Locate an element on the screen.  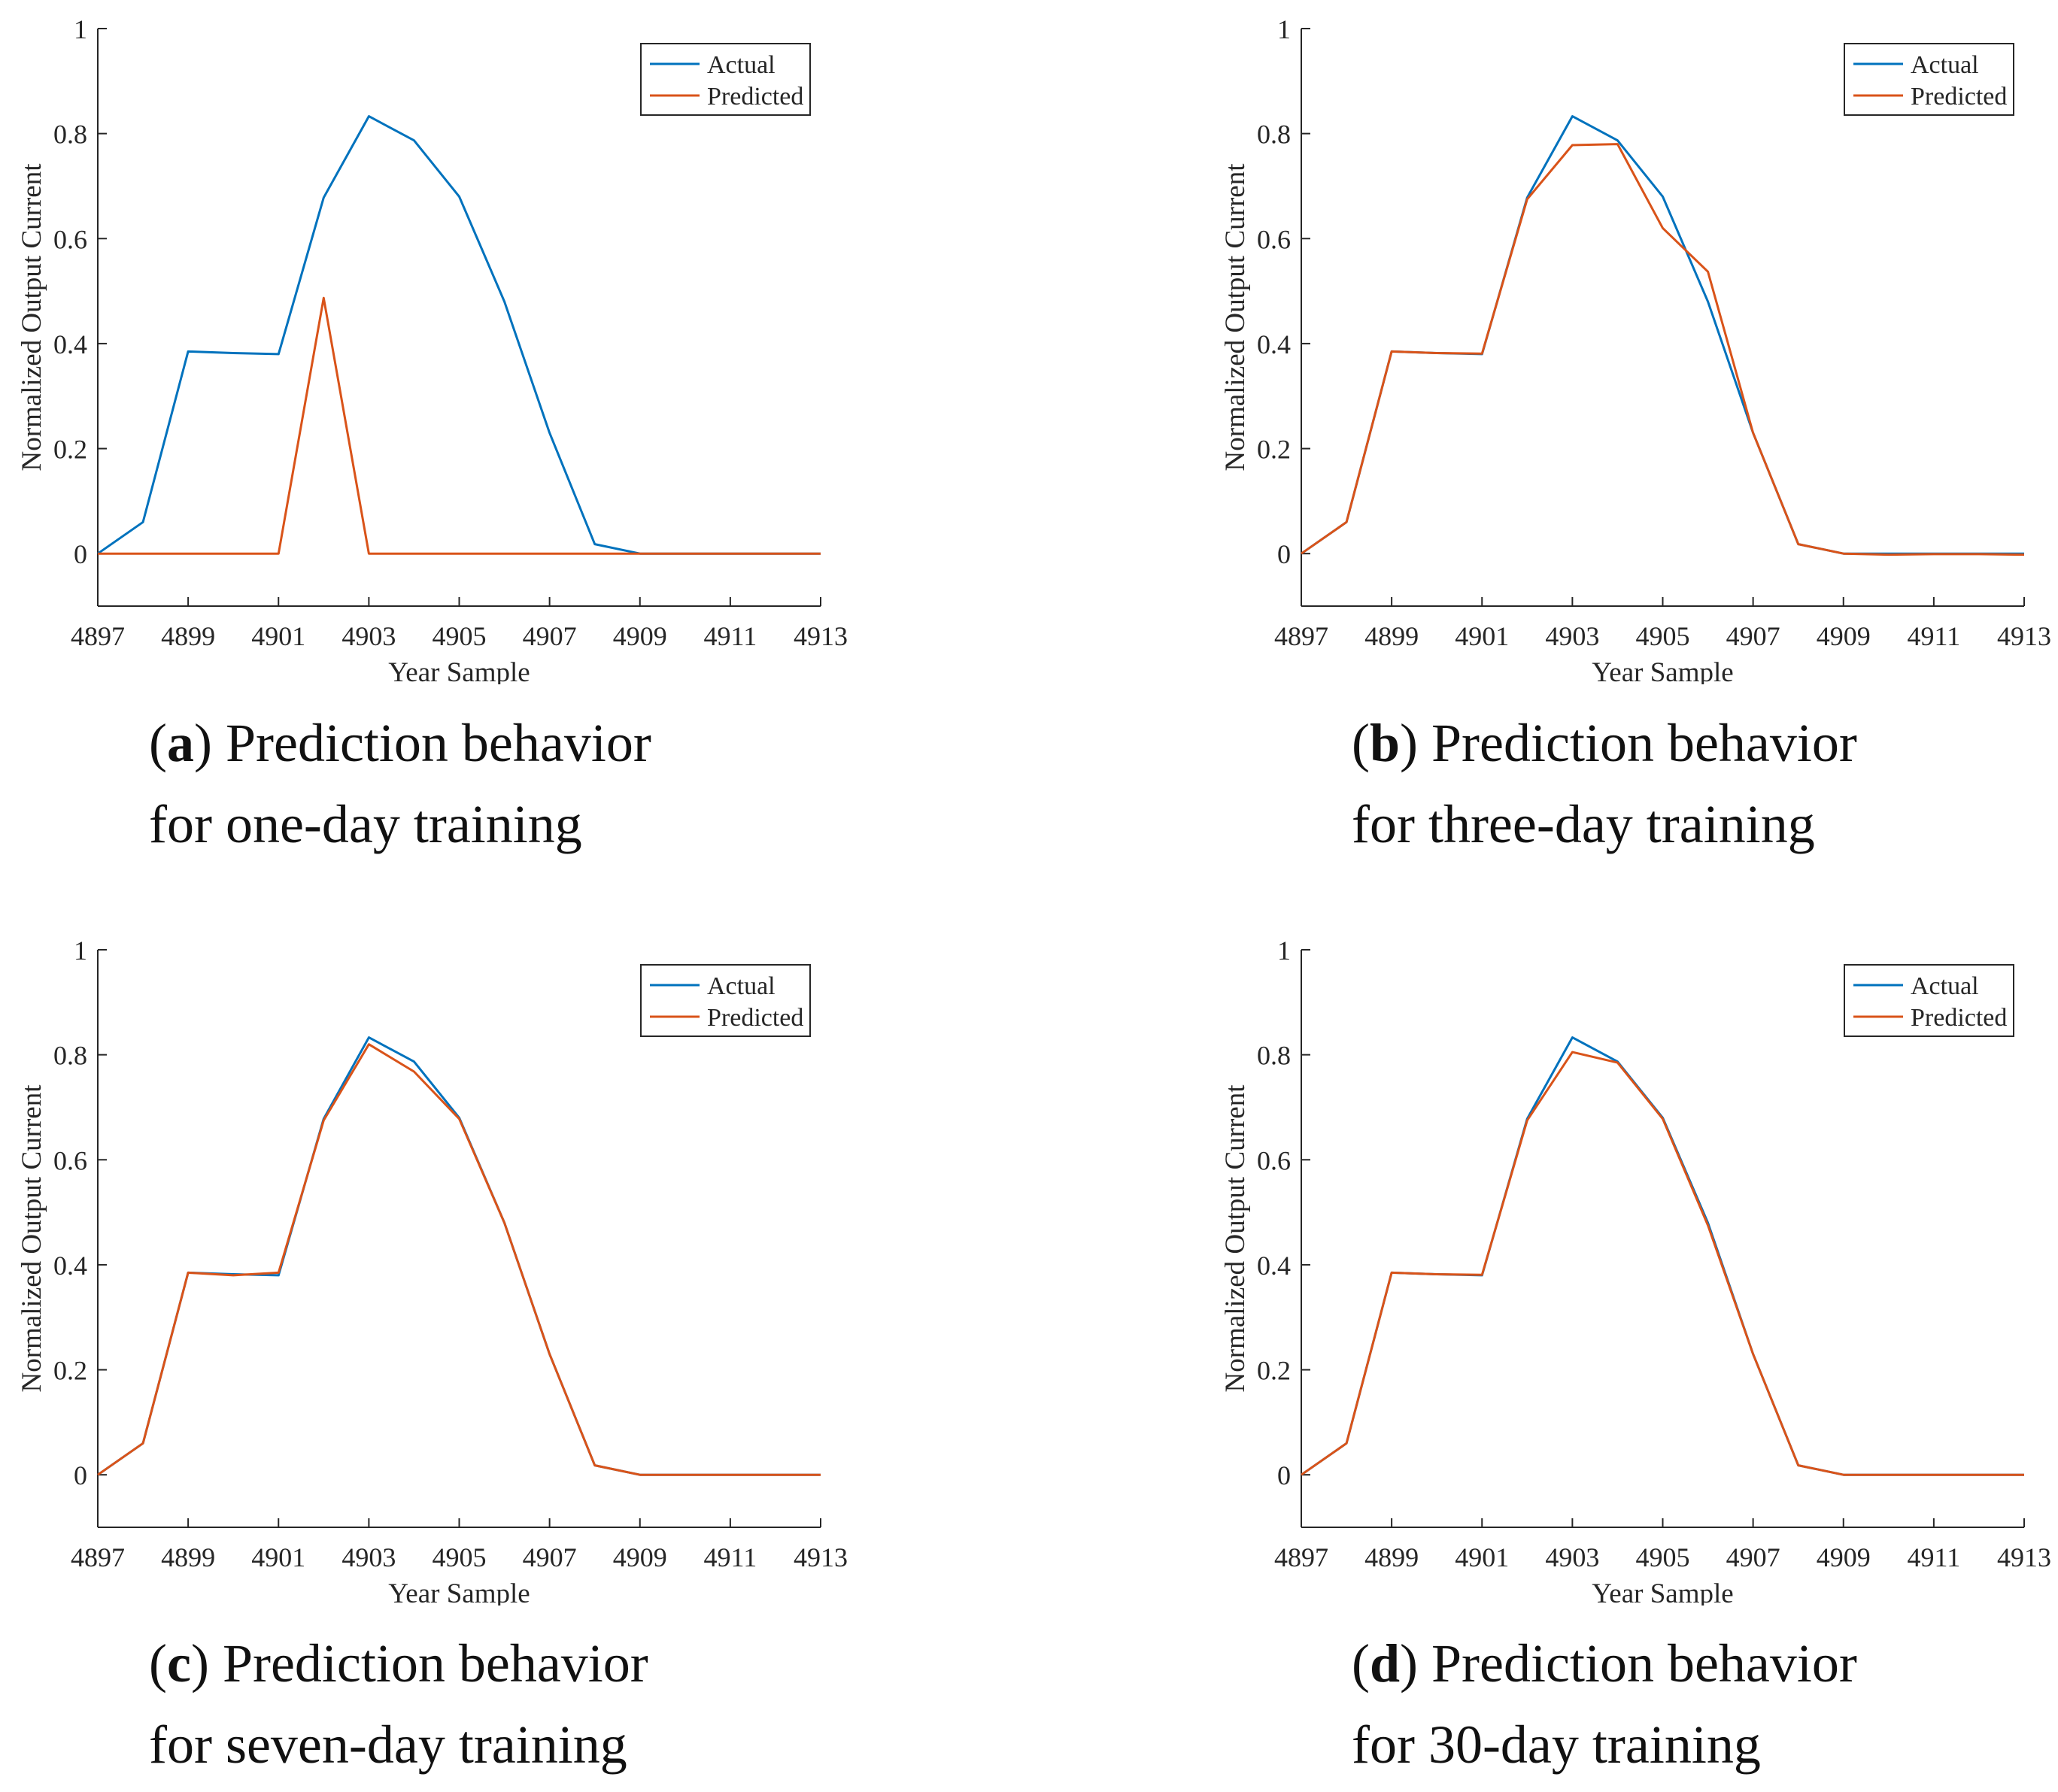
chart-d-legend-label-predicted: Predicted is located at coordinates (1959, 1018).